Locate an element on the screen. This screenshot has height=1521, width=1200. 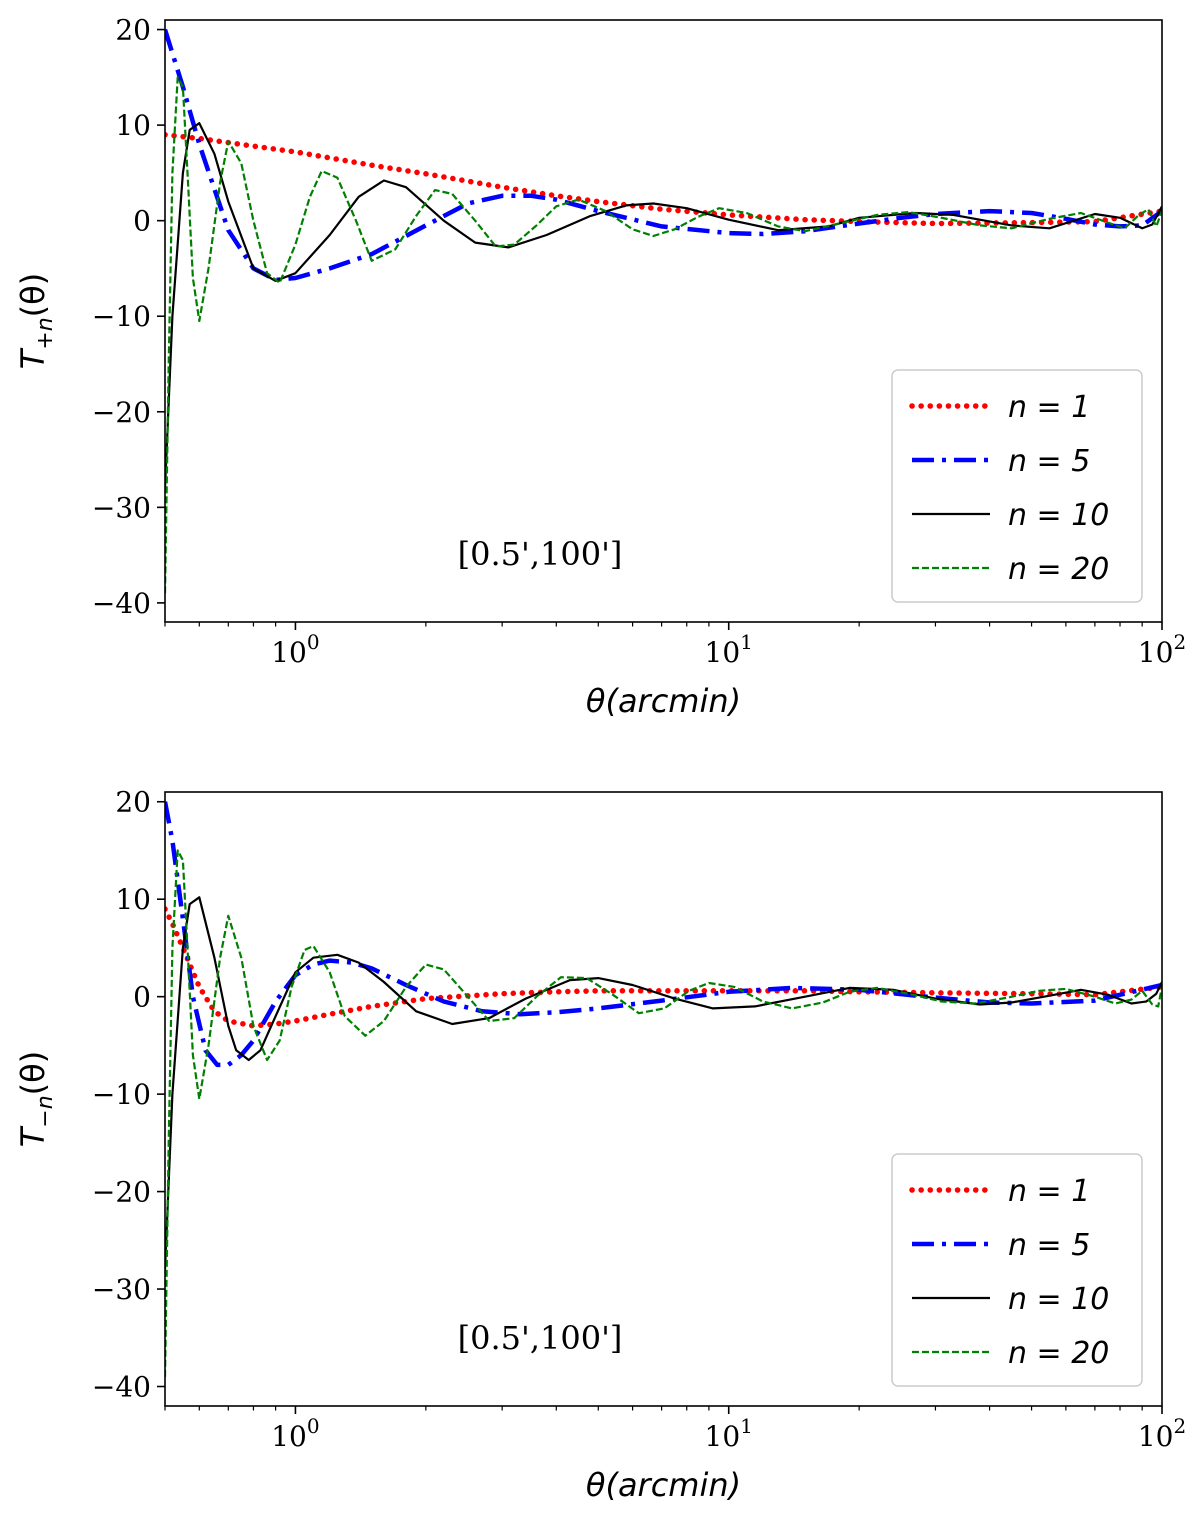
y-axis-label: T−n(θ) is located at coordinates (36, 1099).